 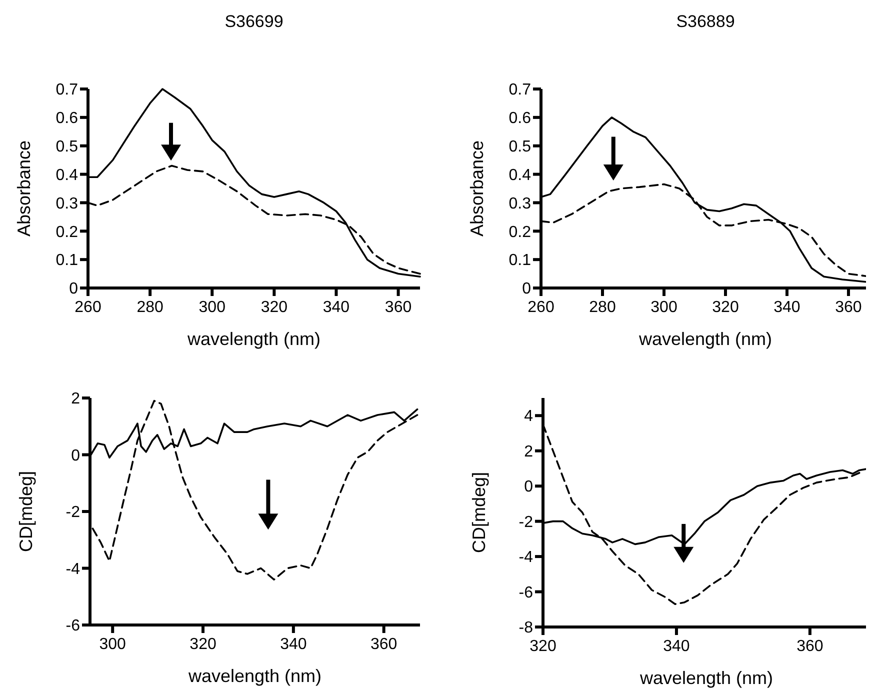 What do you see at coordinates (254, 21) in the screenshot?
I see `chart-title: S36699` at bounding box center [254, 21].